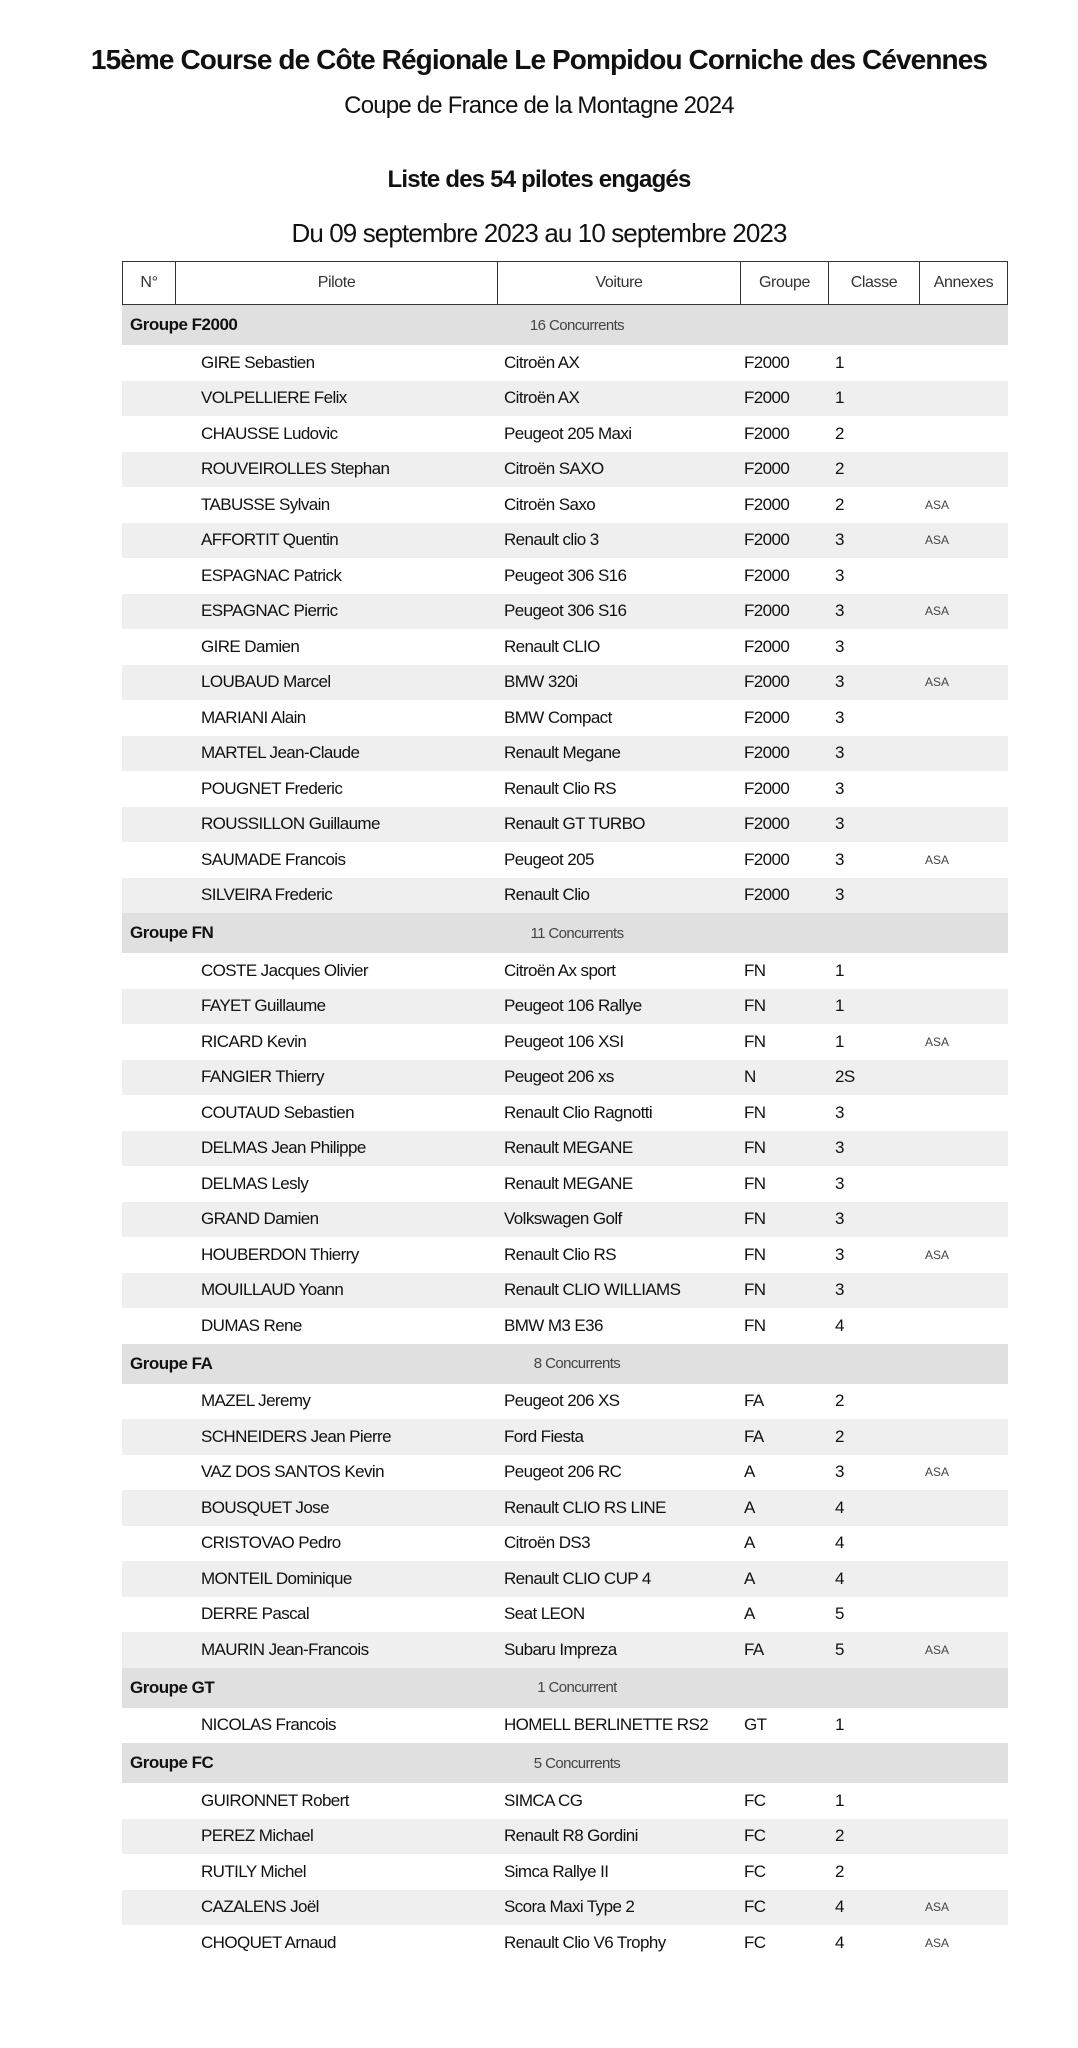  Describe the element at coordinates (265, 504) in the screenshot. I see `pilote-cell: TABUSSE Sylvain` at that location.